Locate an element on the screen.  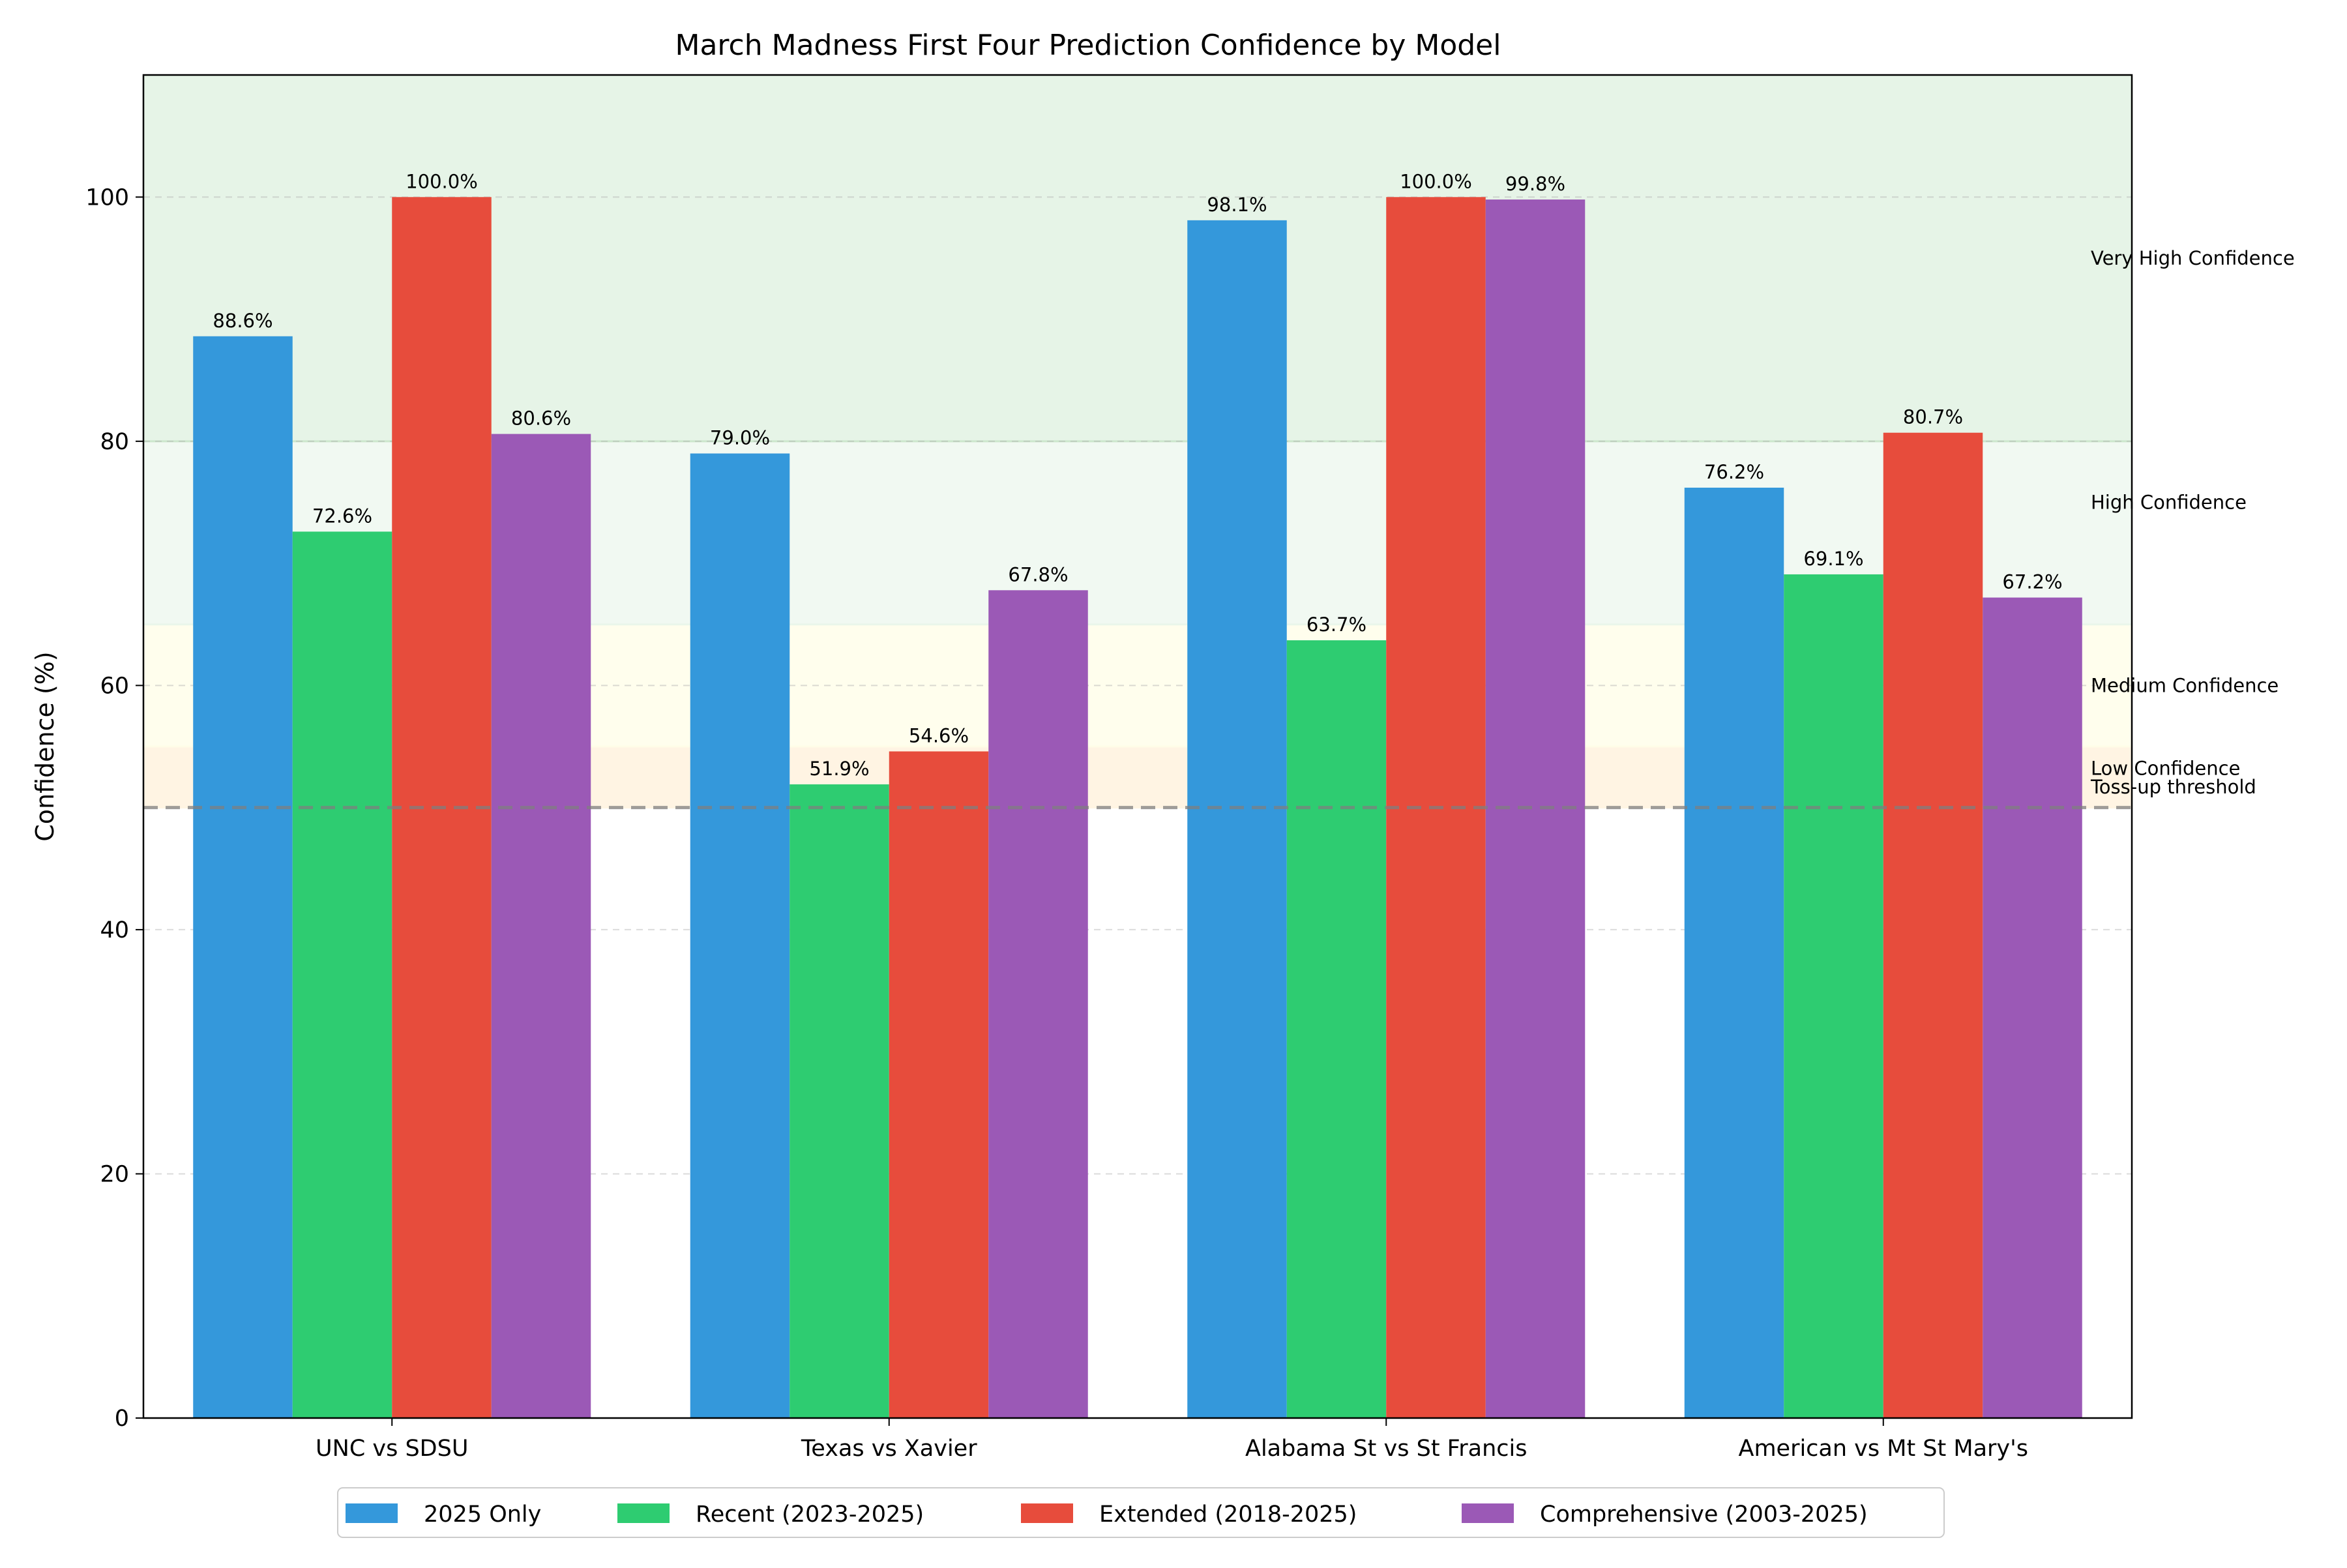
bar-value-label: 54.6% is located at coordinates (939, 735).